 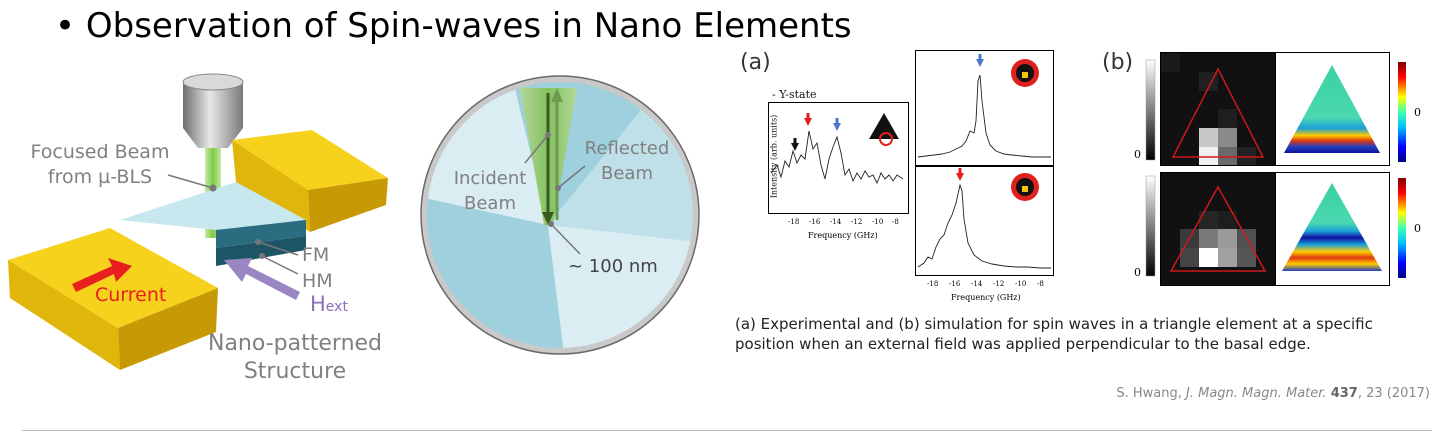 What do you see at coordinates (295, 358) in the screenshot?
I see `structure-label: Nano-patterned Structure` at bounding box center [295, 358].